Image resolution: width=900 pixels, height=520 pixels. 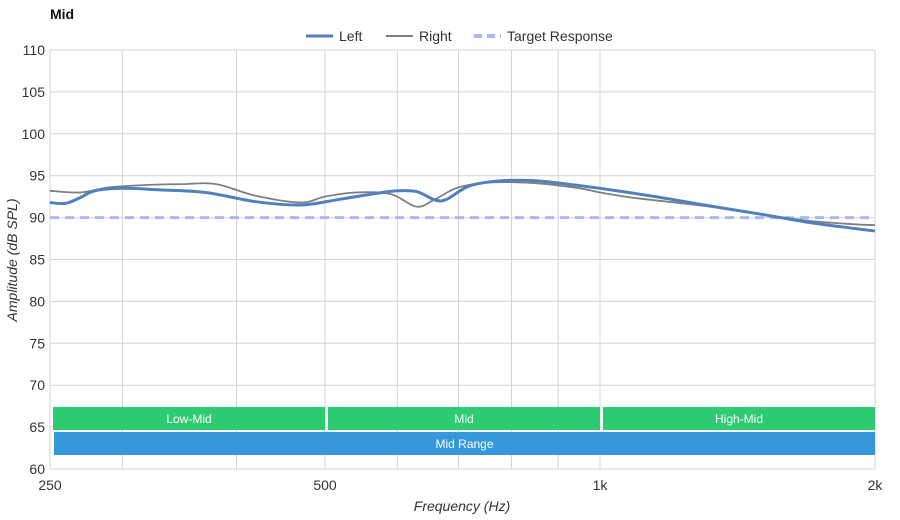 What do you see at coordinates (462, 506) in the screenshot?
I see `x-axis-label: Frequency (Hz)` at bounding box center [462, 506].